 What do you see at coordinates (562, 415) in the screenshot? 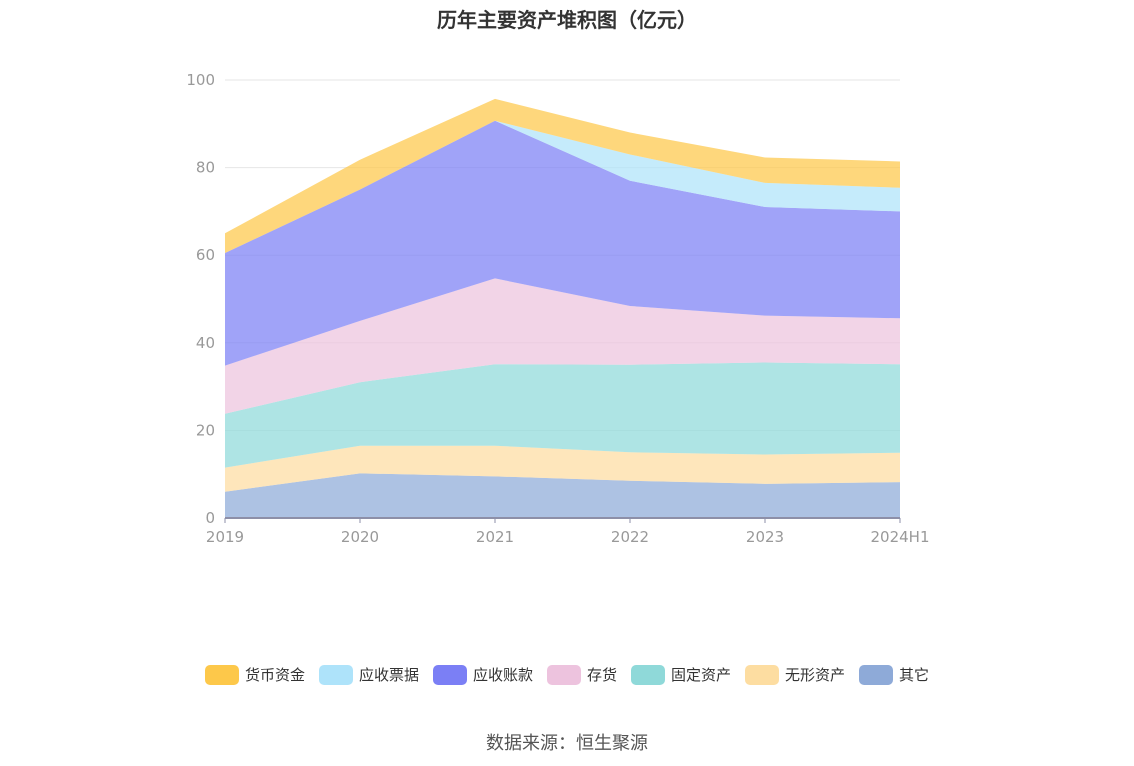
I see `area-固定资产` at bounding box center [562, 415].